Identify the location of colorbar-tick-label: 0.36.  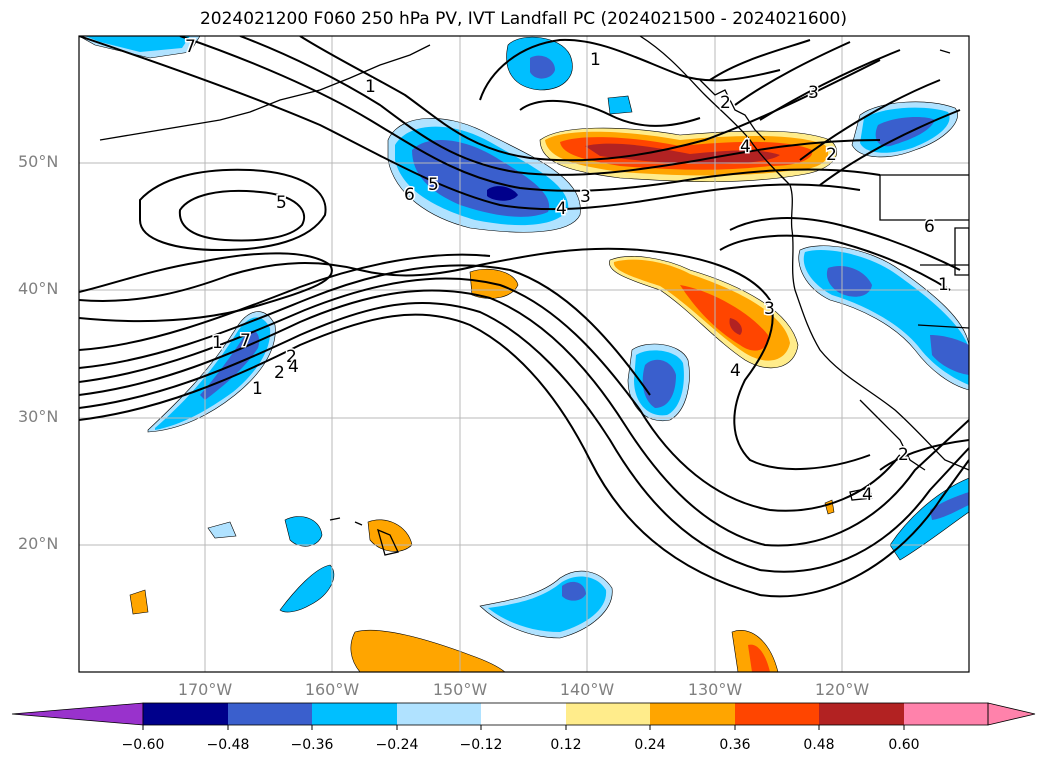
(735, 745).